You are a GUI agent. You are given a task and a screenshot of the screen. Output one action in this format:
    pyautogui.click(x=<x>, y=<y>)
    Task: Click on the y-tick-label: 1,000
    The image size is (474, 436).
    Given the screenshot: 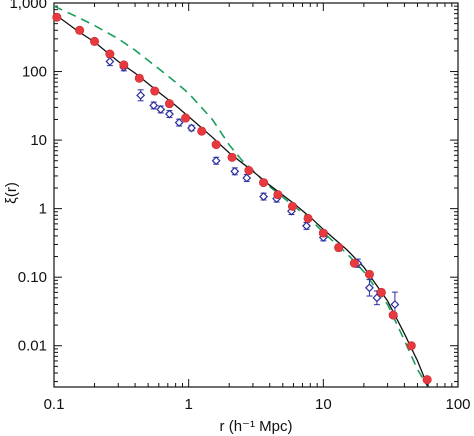 What is the action you would take?
    pyautogui.click(x=28, y=6)
    